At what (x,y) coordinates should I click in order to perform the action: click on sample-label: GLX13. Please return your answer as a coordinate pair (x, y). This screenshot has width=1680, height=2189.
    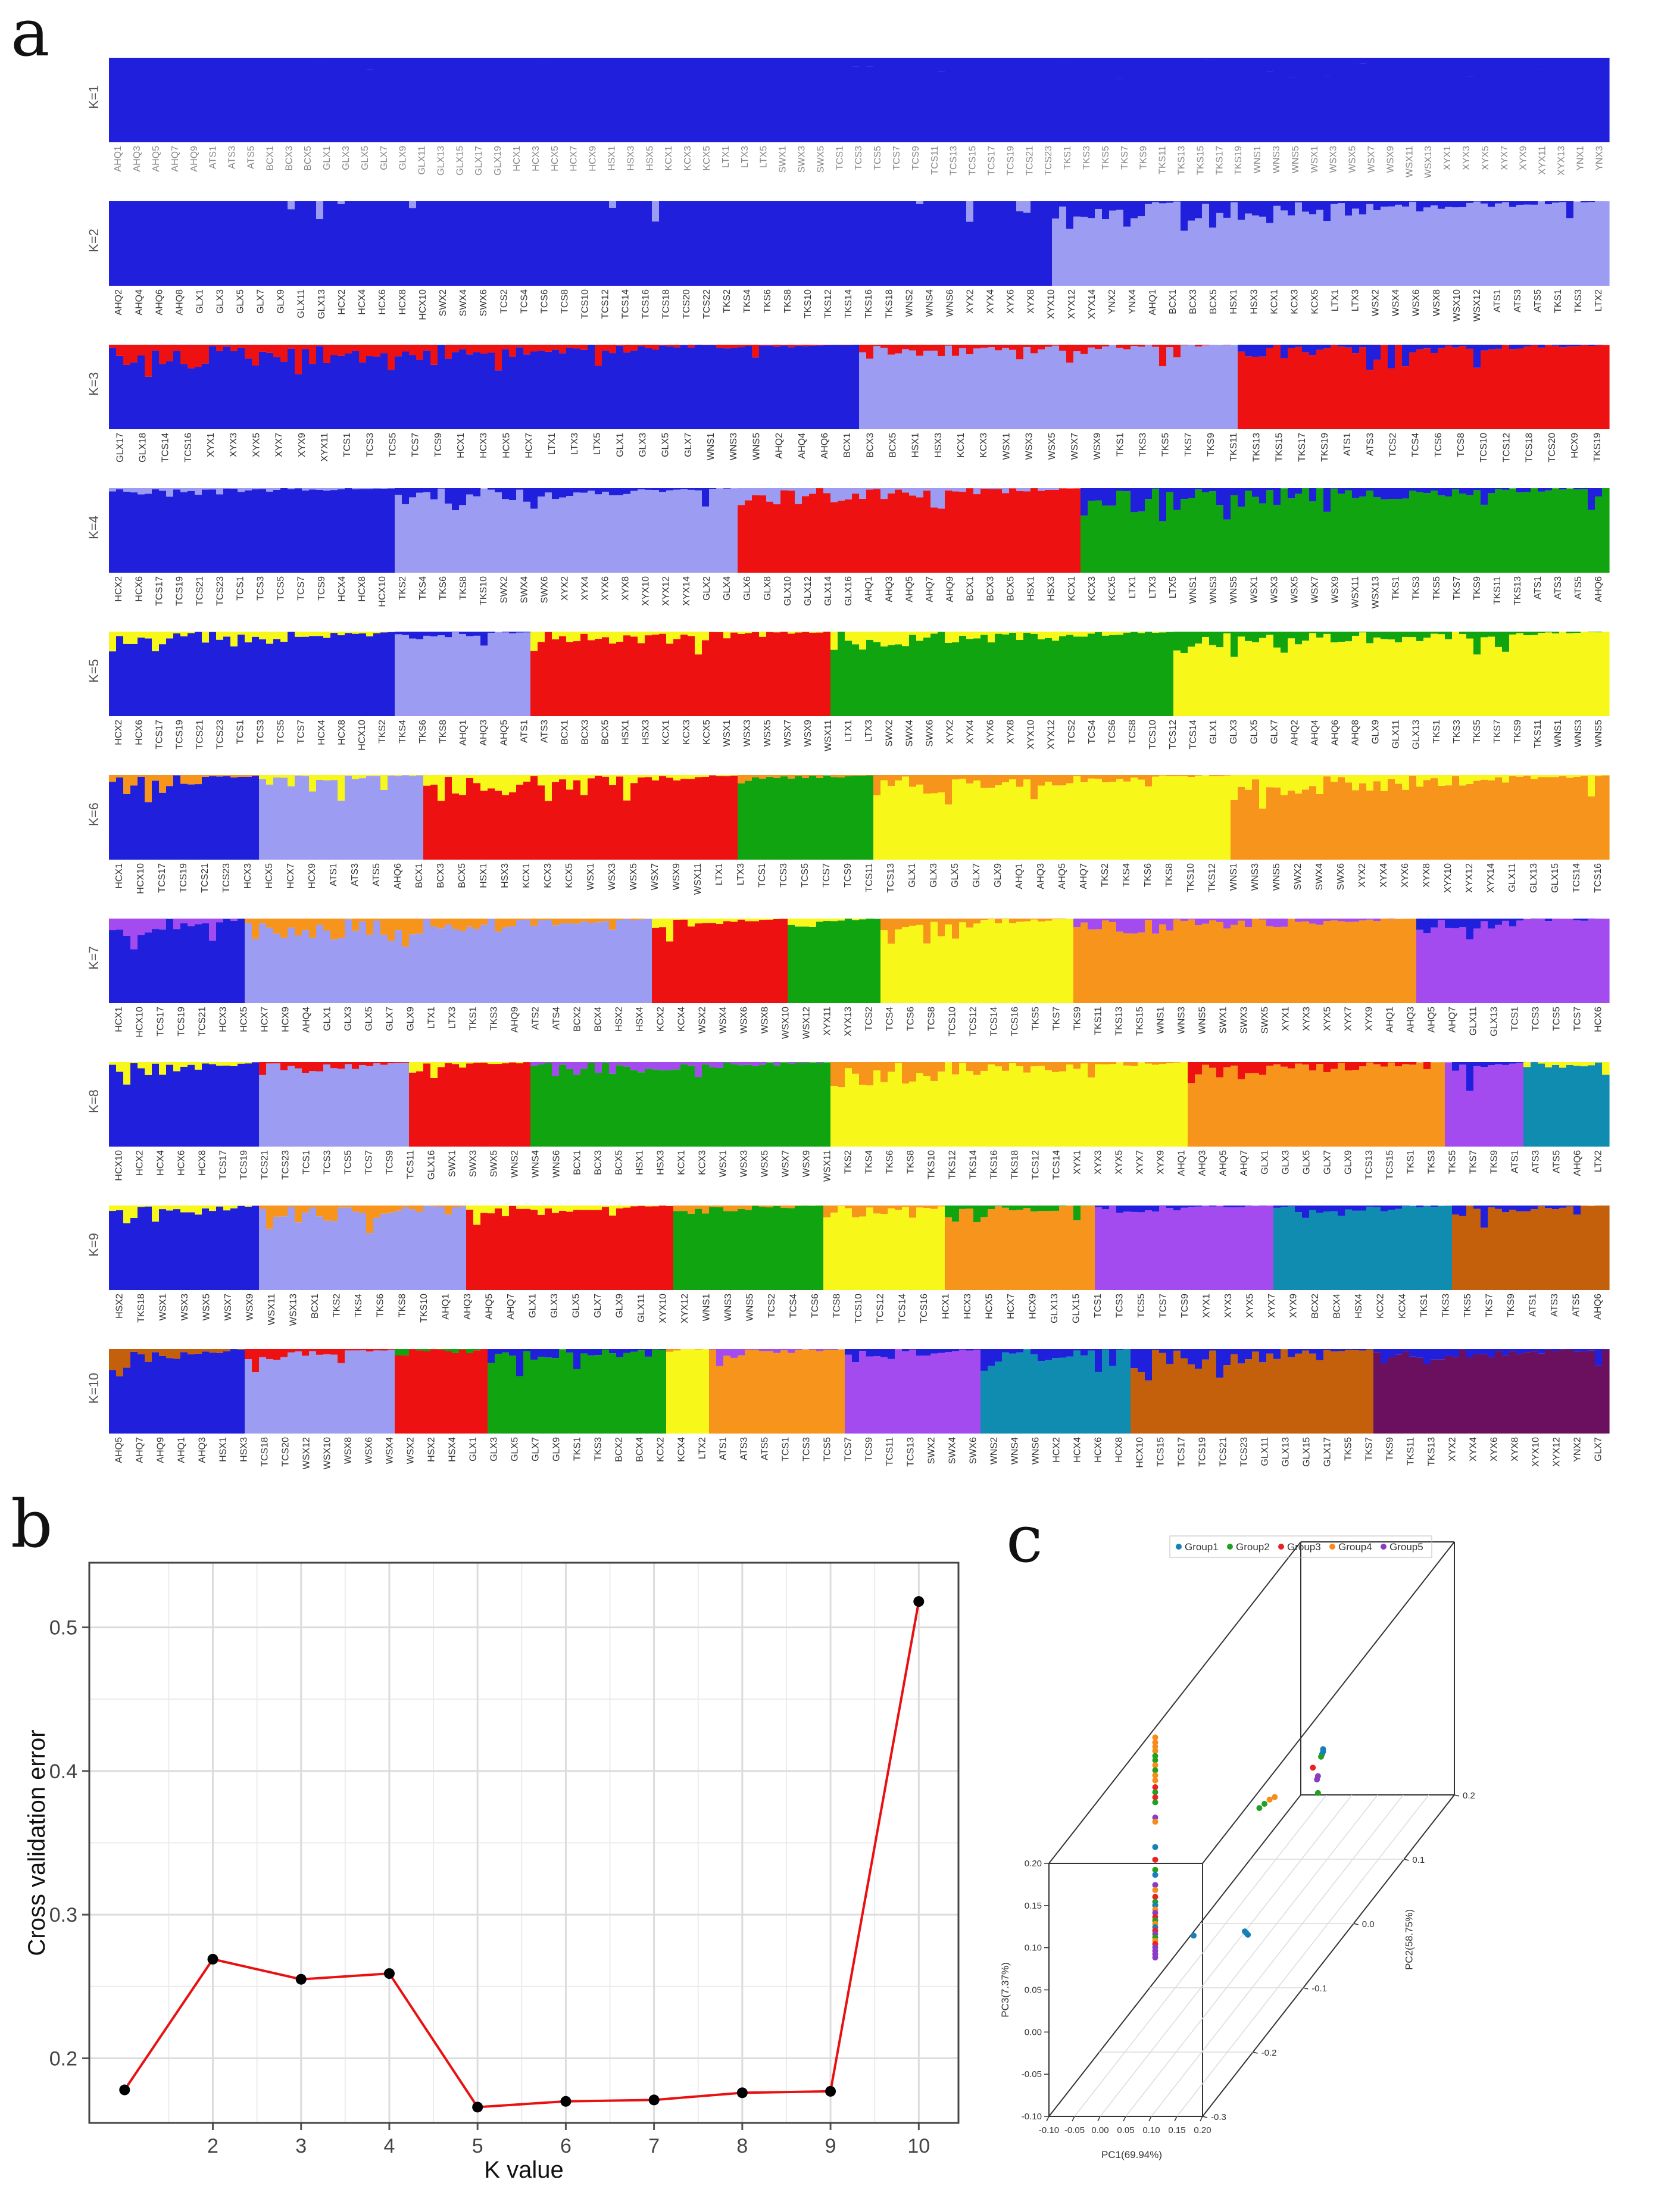
    Looking at the image, I should click on (1417, 735).